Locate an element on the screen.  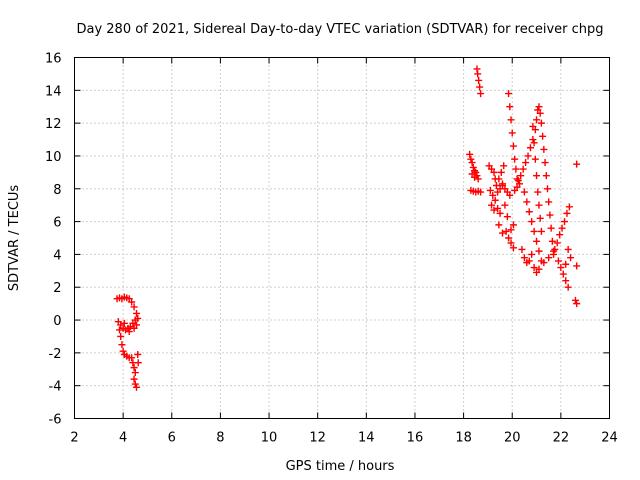
y-tick-label: 8 is located at coordinates (57, 190).